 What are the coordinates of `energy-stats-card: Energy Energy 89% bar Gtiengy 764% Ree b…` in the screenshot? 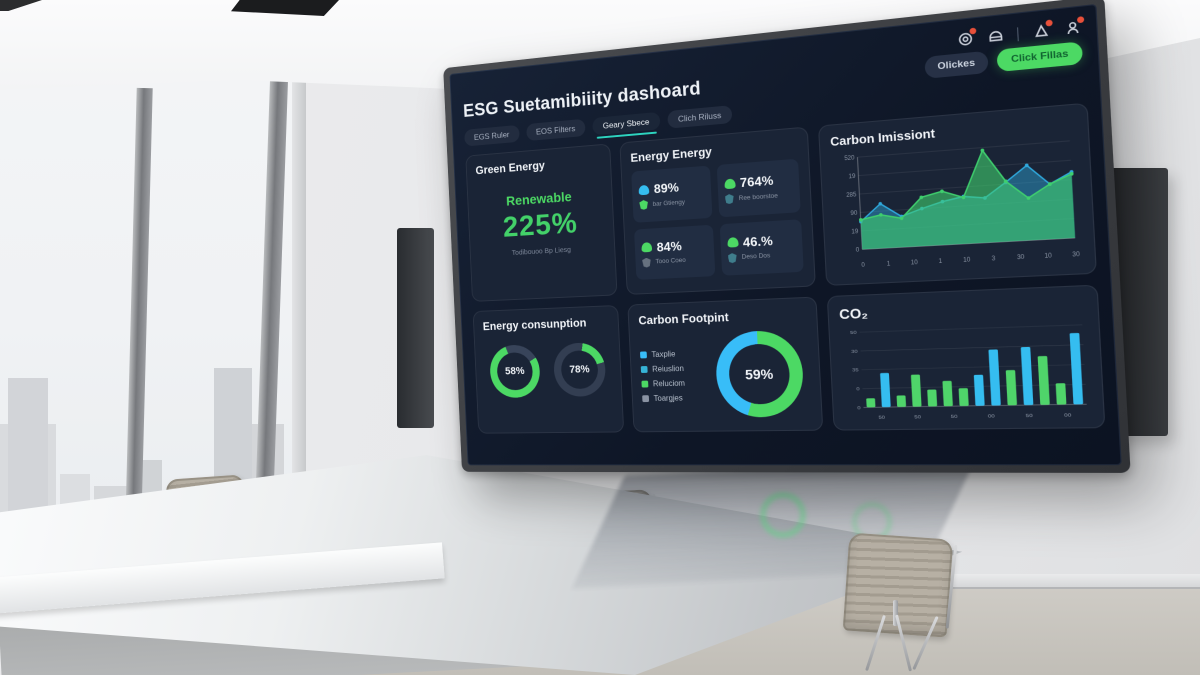 It's located at (717, 210).